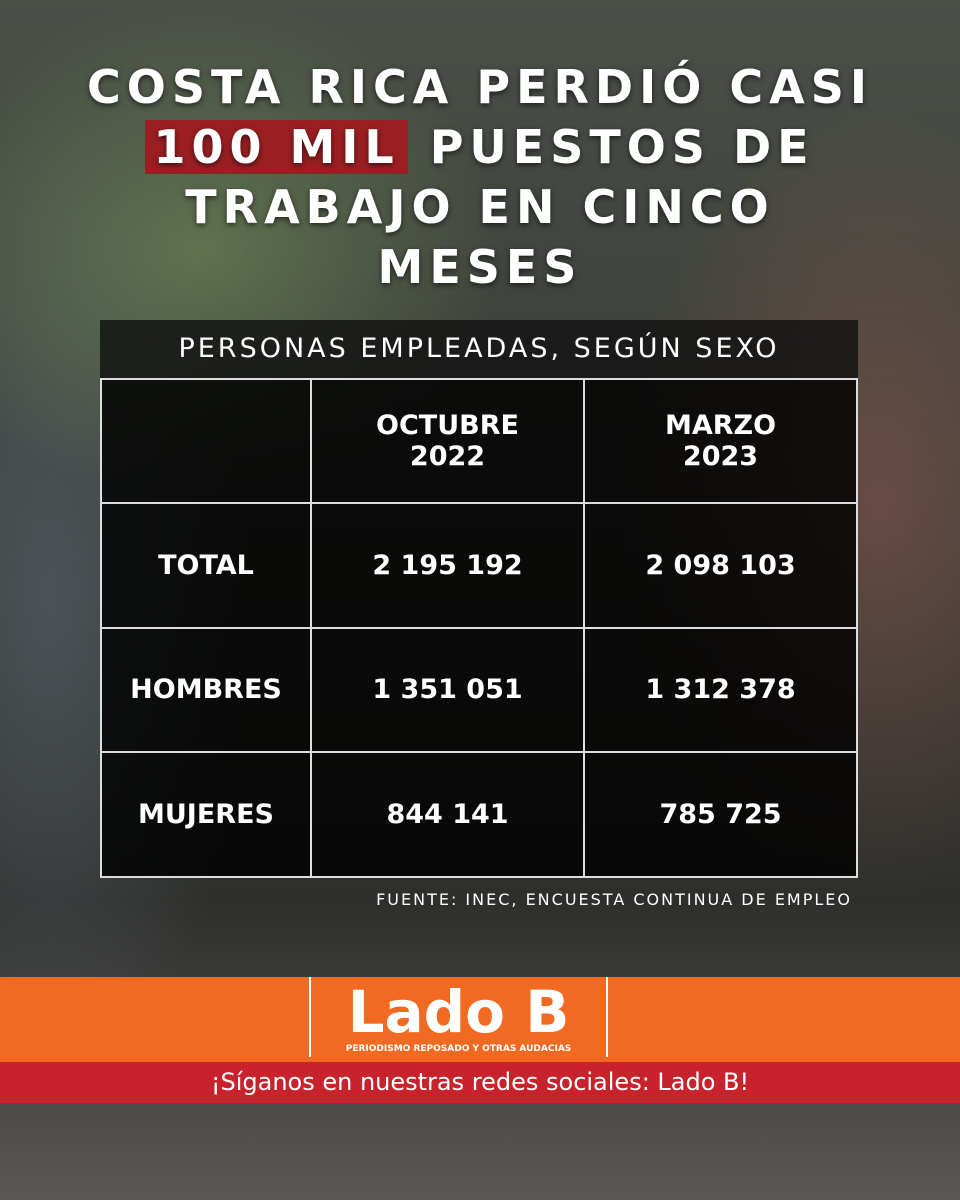  I want to click on cell: 844 141, so click(447, 814).